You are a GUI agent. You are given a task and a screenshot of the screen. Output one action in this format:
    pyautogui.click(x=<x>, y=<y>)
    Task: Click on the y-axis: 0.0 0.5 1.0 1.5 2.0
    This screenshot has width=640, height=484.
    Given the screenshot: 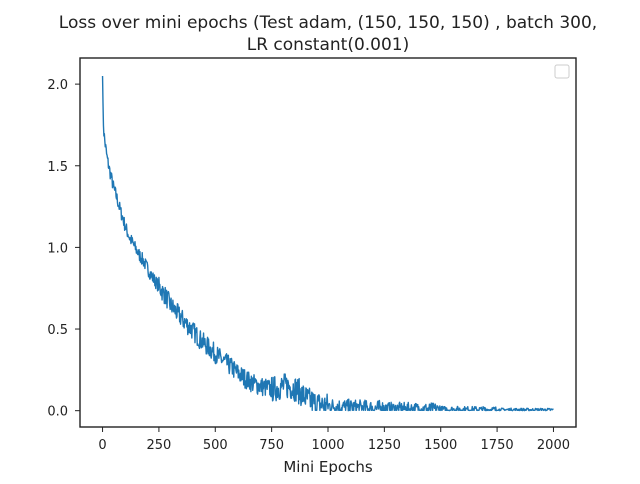 What is the action you would take?
    pyautogui.click(x=63, y=249)
    